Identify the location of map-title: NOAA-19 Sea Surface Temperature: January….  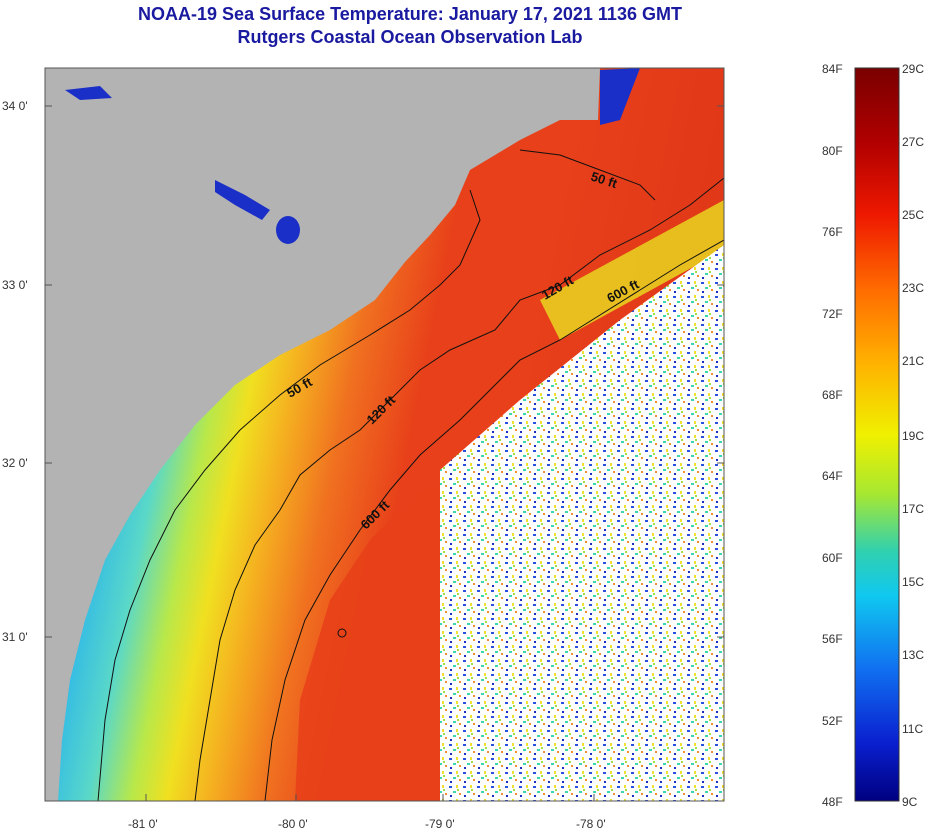
(410, 14).